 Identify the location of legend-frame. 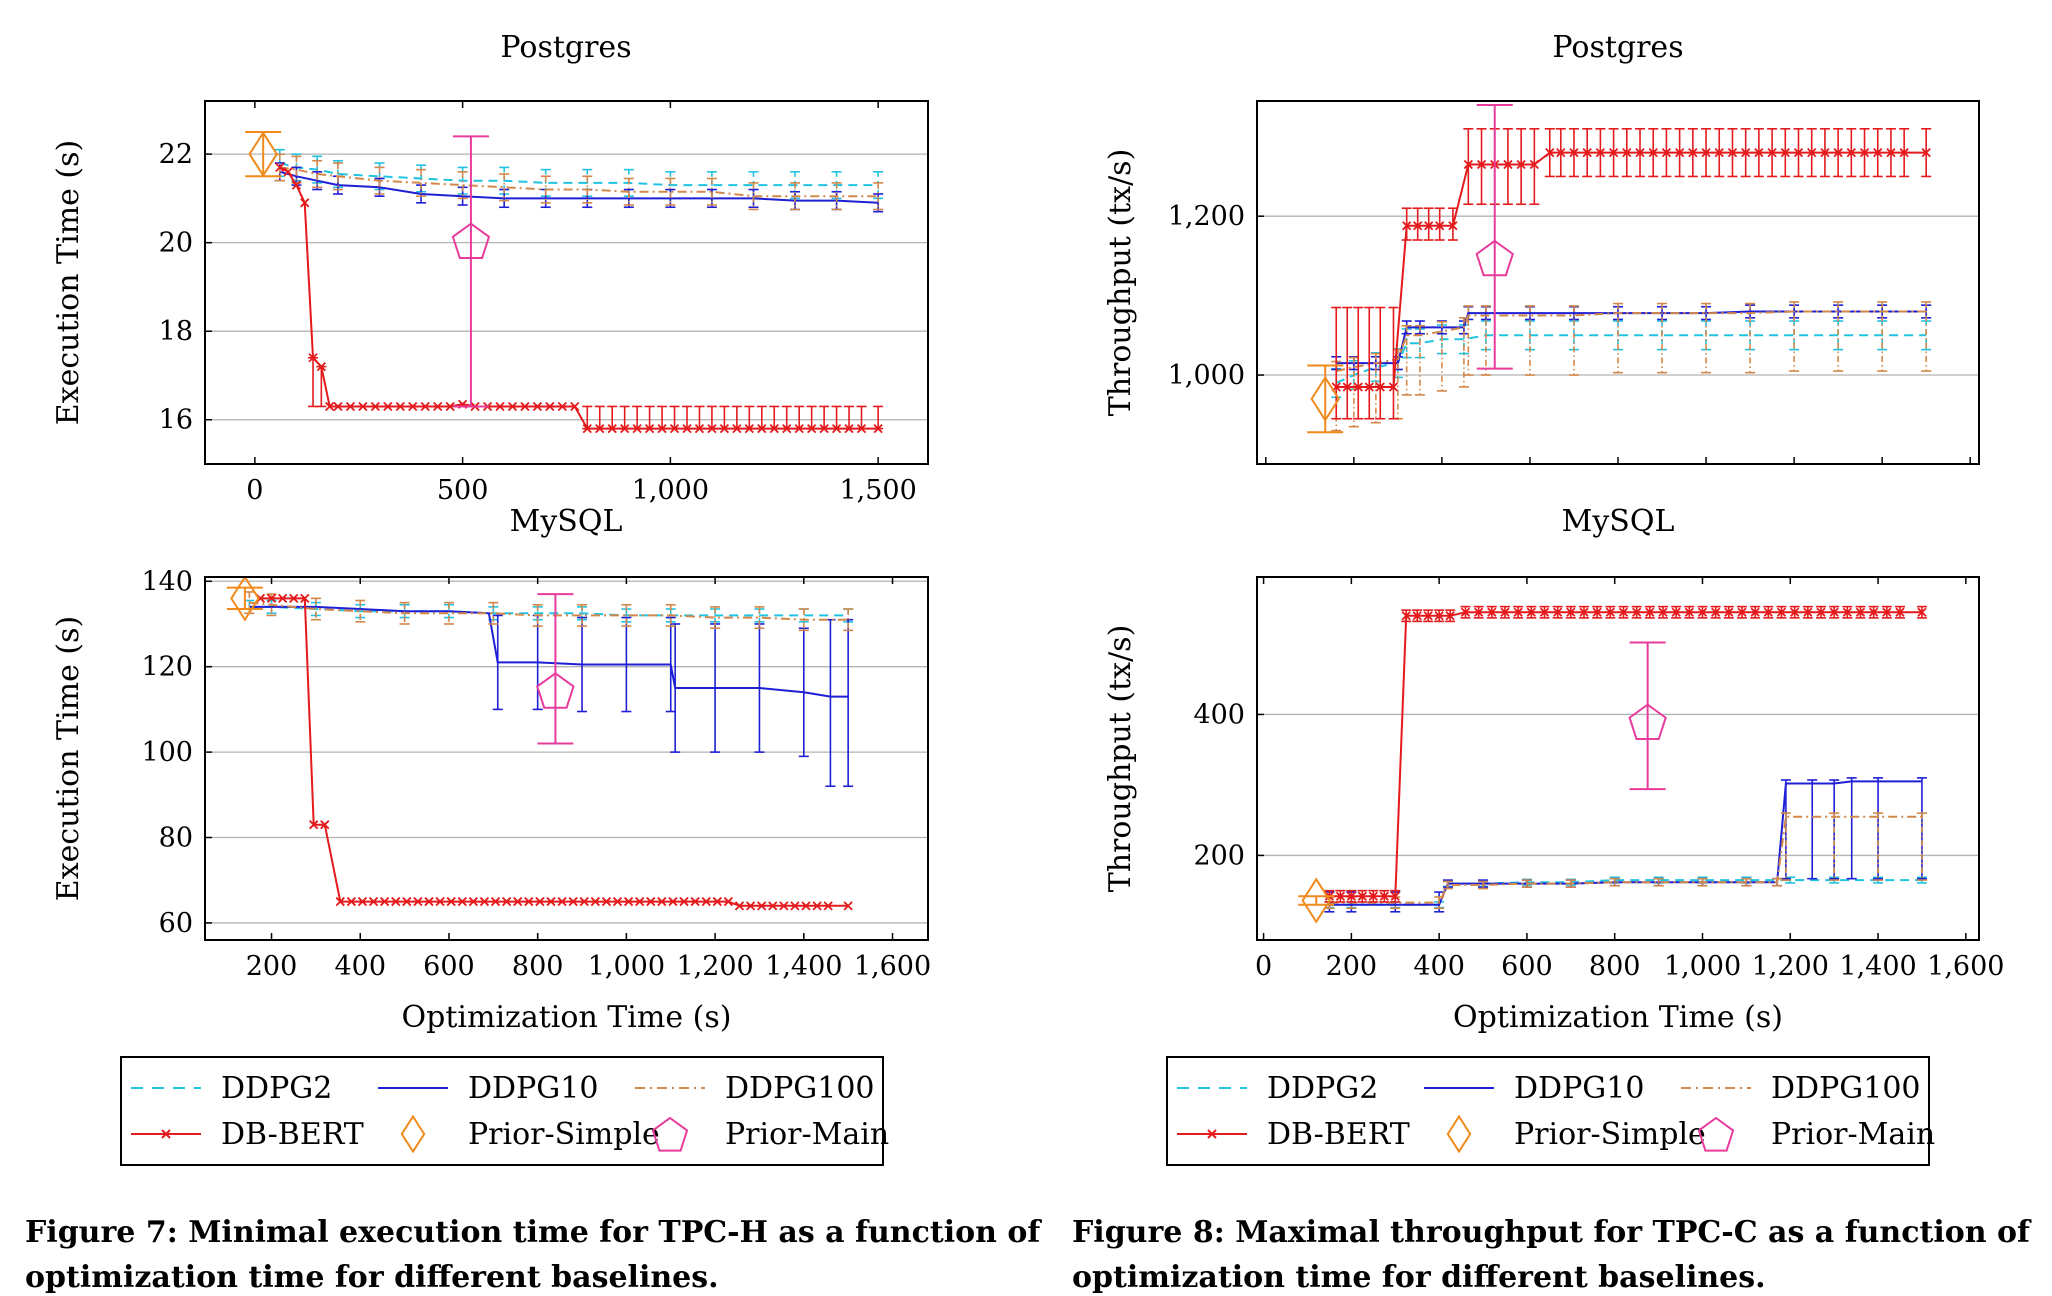
(1548, 1111).